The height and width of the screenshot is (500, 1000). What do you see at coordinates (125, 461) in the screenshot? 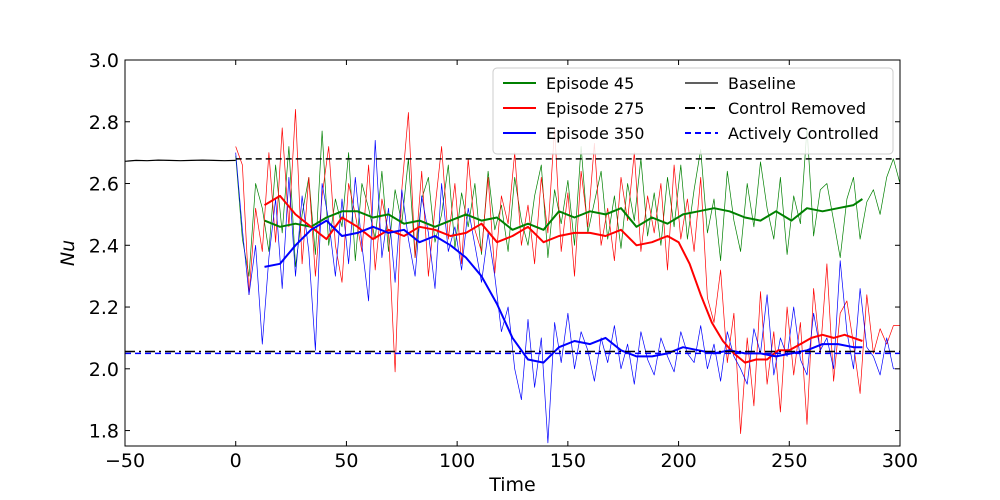
I see `x-tick-label: −50` at bounding box center [125, 461].